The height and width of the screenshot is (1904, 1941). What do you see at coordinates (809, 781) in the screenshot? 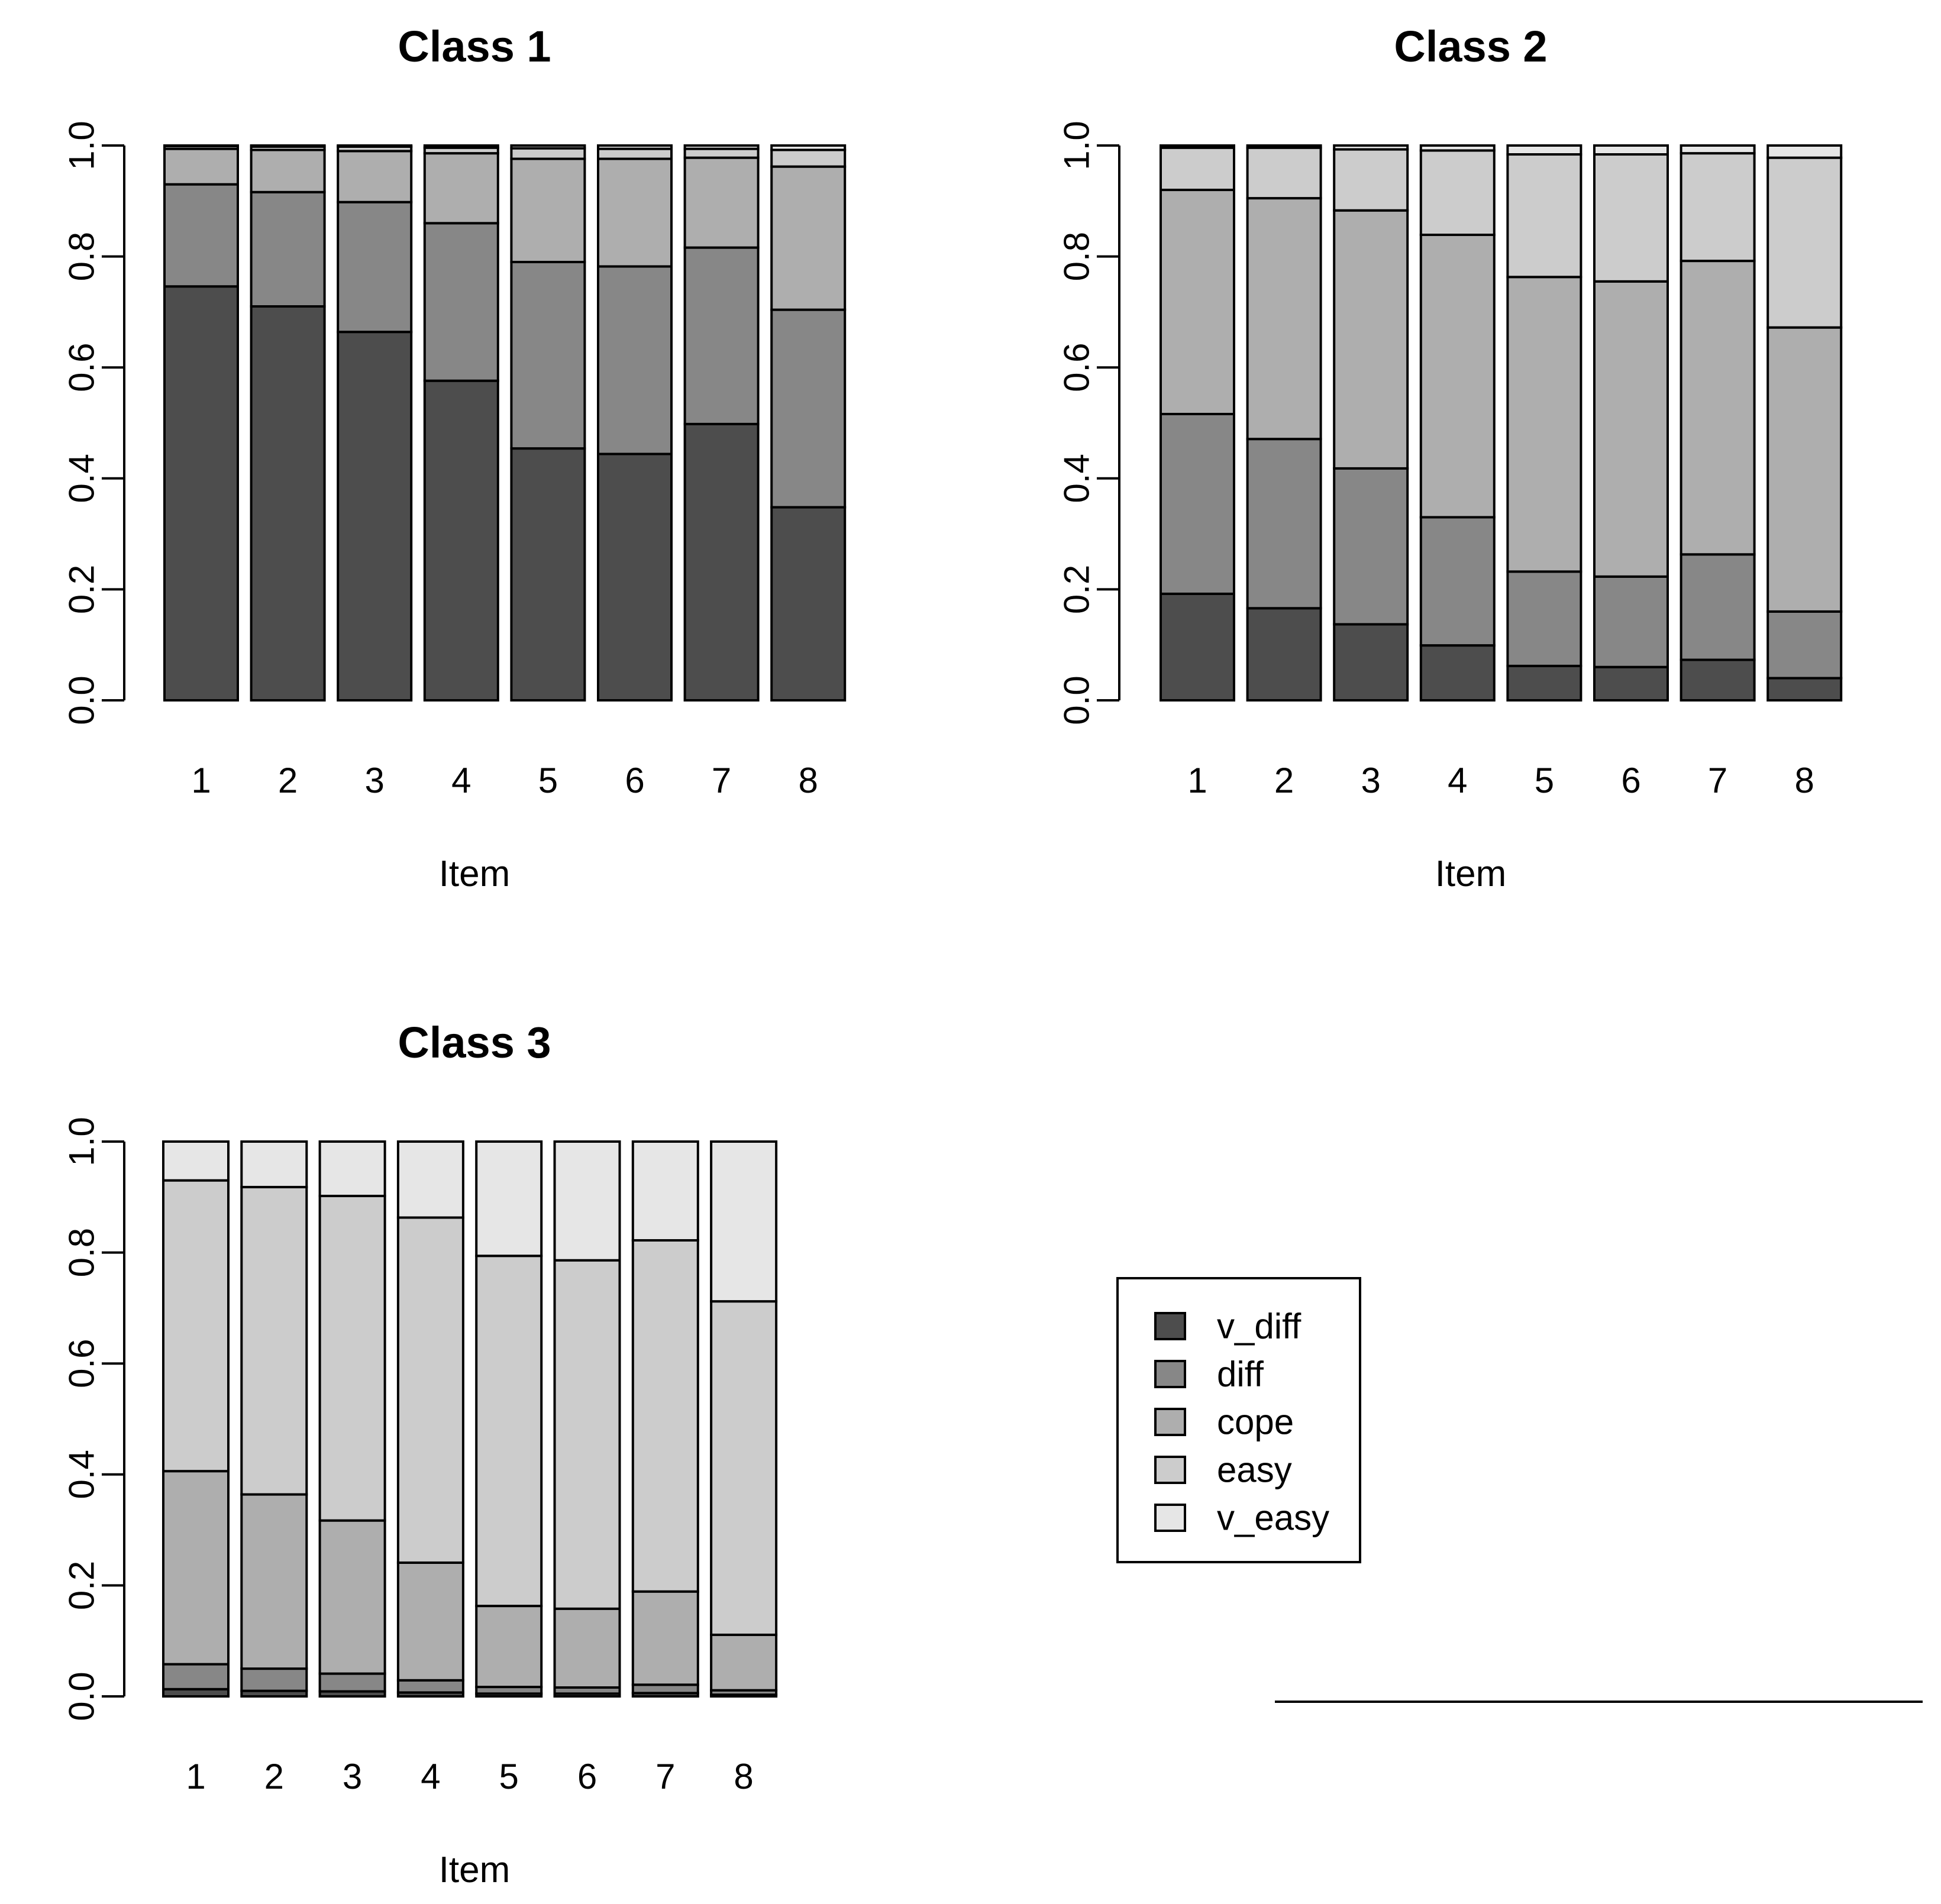
I see `x-tick-label: 8` at bounding box center [809, 781].